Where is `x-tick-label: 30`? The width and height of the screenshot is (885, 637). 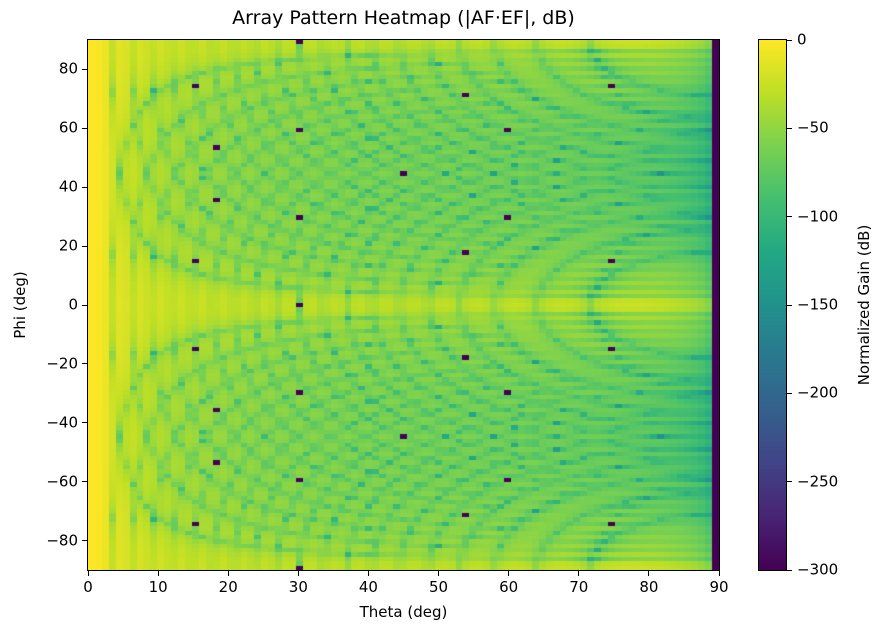 x-tick-label: 30 is located at coordinates (298, 587).